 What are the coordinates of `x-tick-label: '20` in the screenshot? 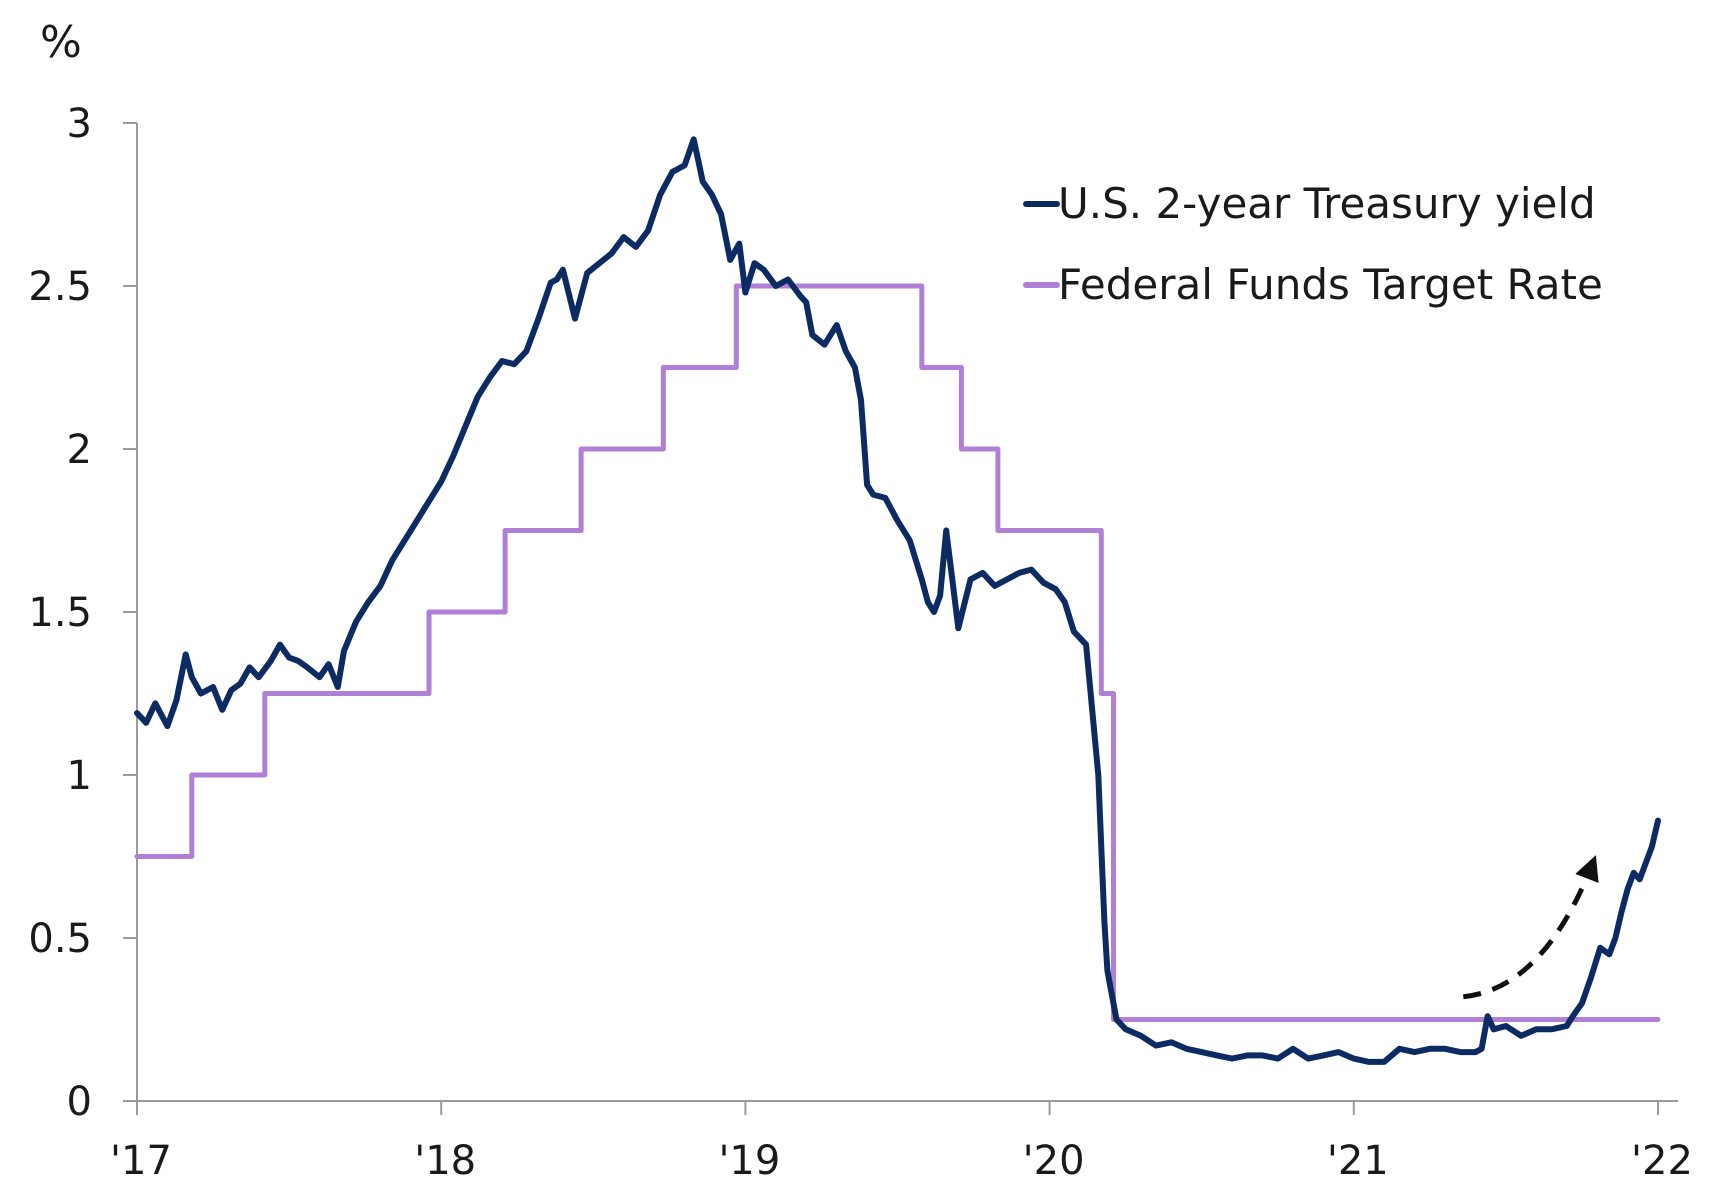 It's located at (1054, 1161).